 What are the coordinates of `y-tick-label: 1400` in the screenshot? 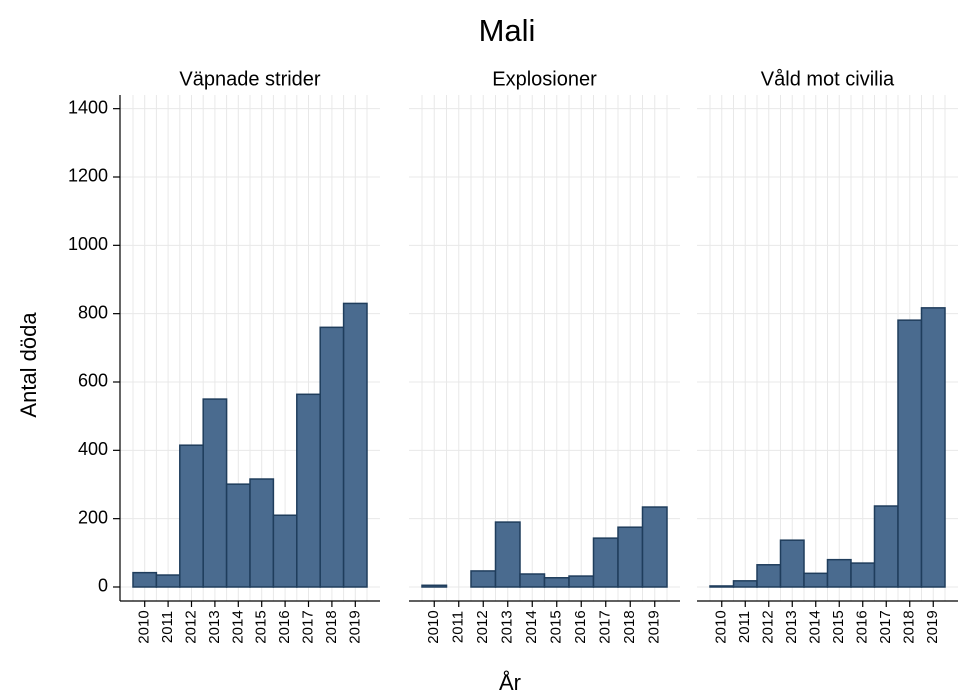 It's located at (88, 107).